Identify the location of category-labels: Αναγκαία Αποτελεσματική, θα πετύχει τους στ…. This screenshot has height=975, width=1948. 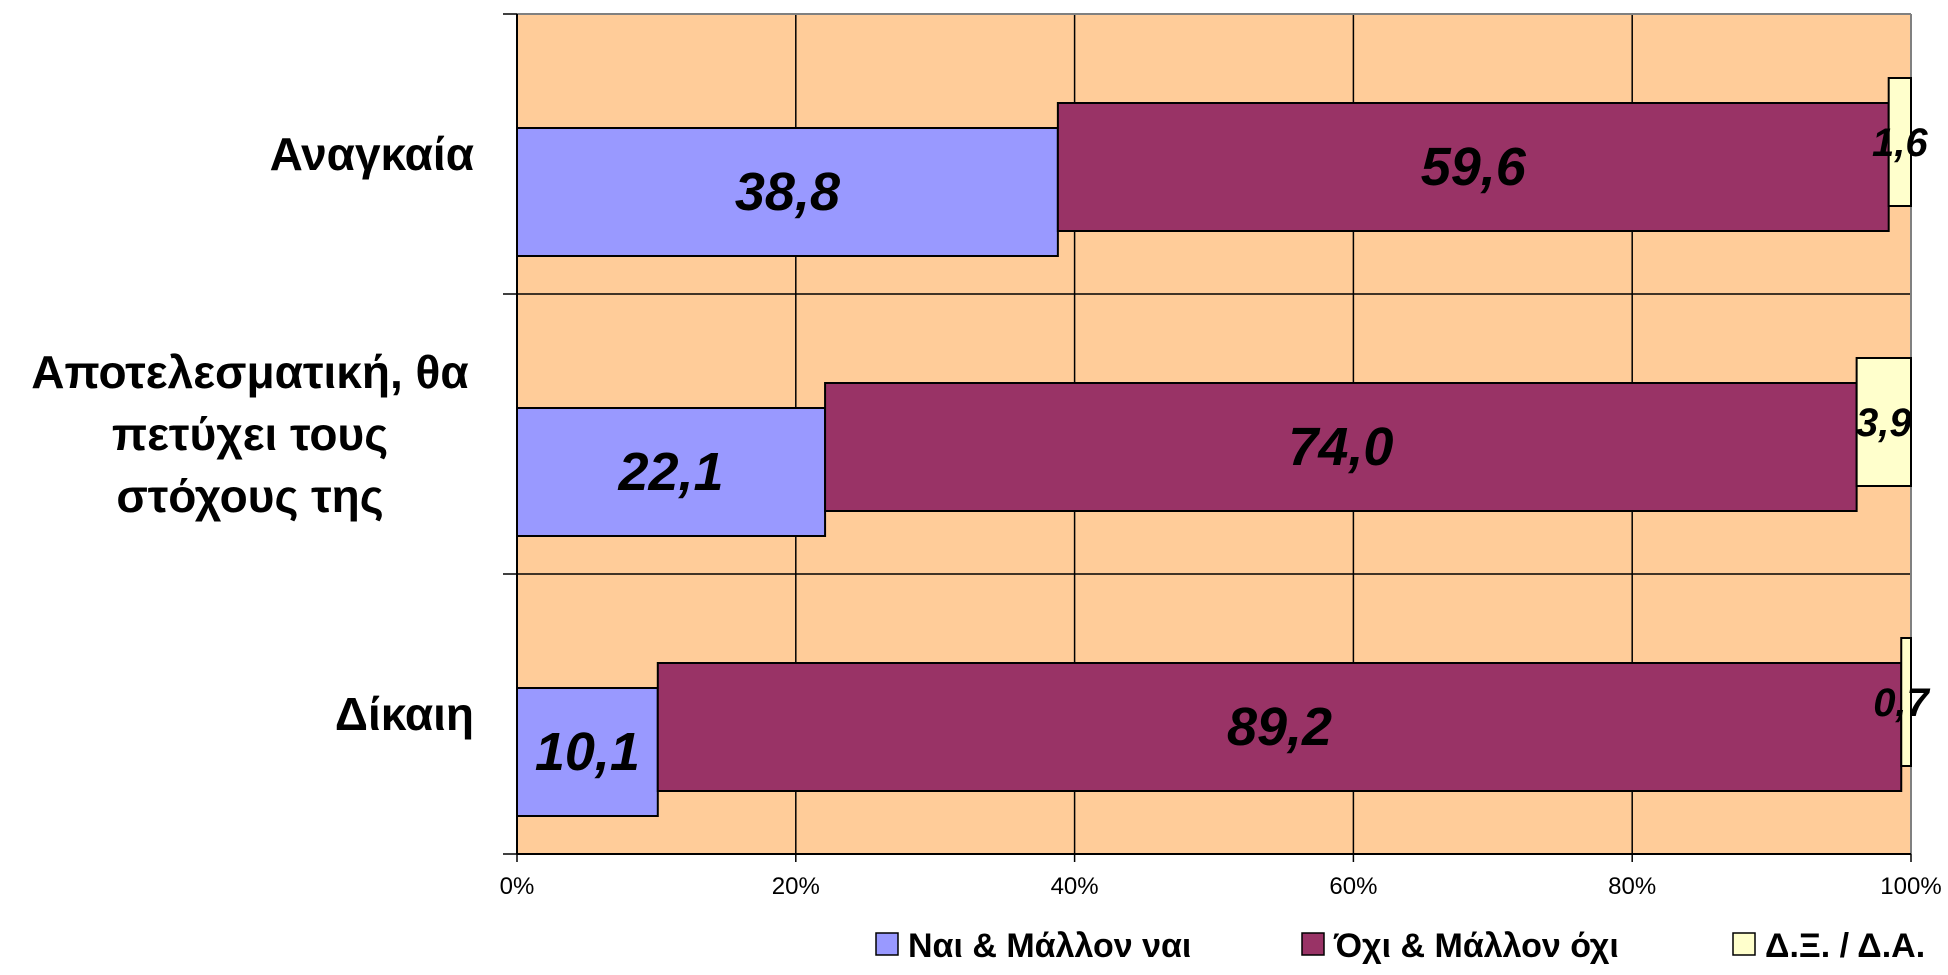
(252, 434).